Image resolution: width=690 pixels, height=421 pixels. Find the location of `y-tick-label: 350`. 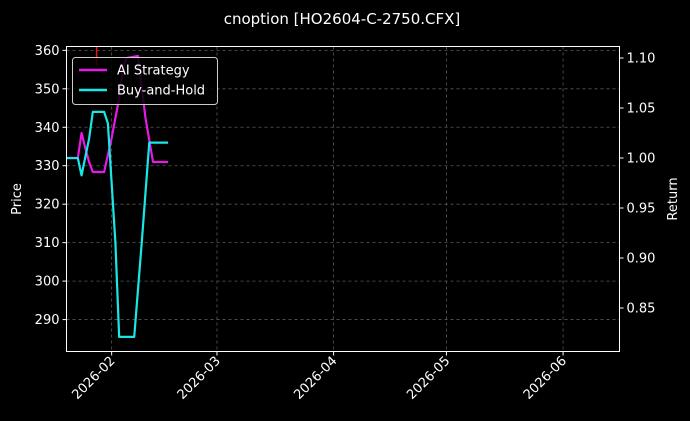

y-tick-label: 350 is located at coordinates (47, 89).